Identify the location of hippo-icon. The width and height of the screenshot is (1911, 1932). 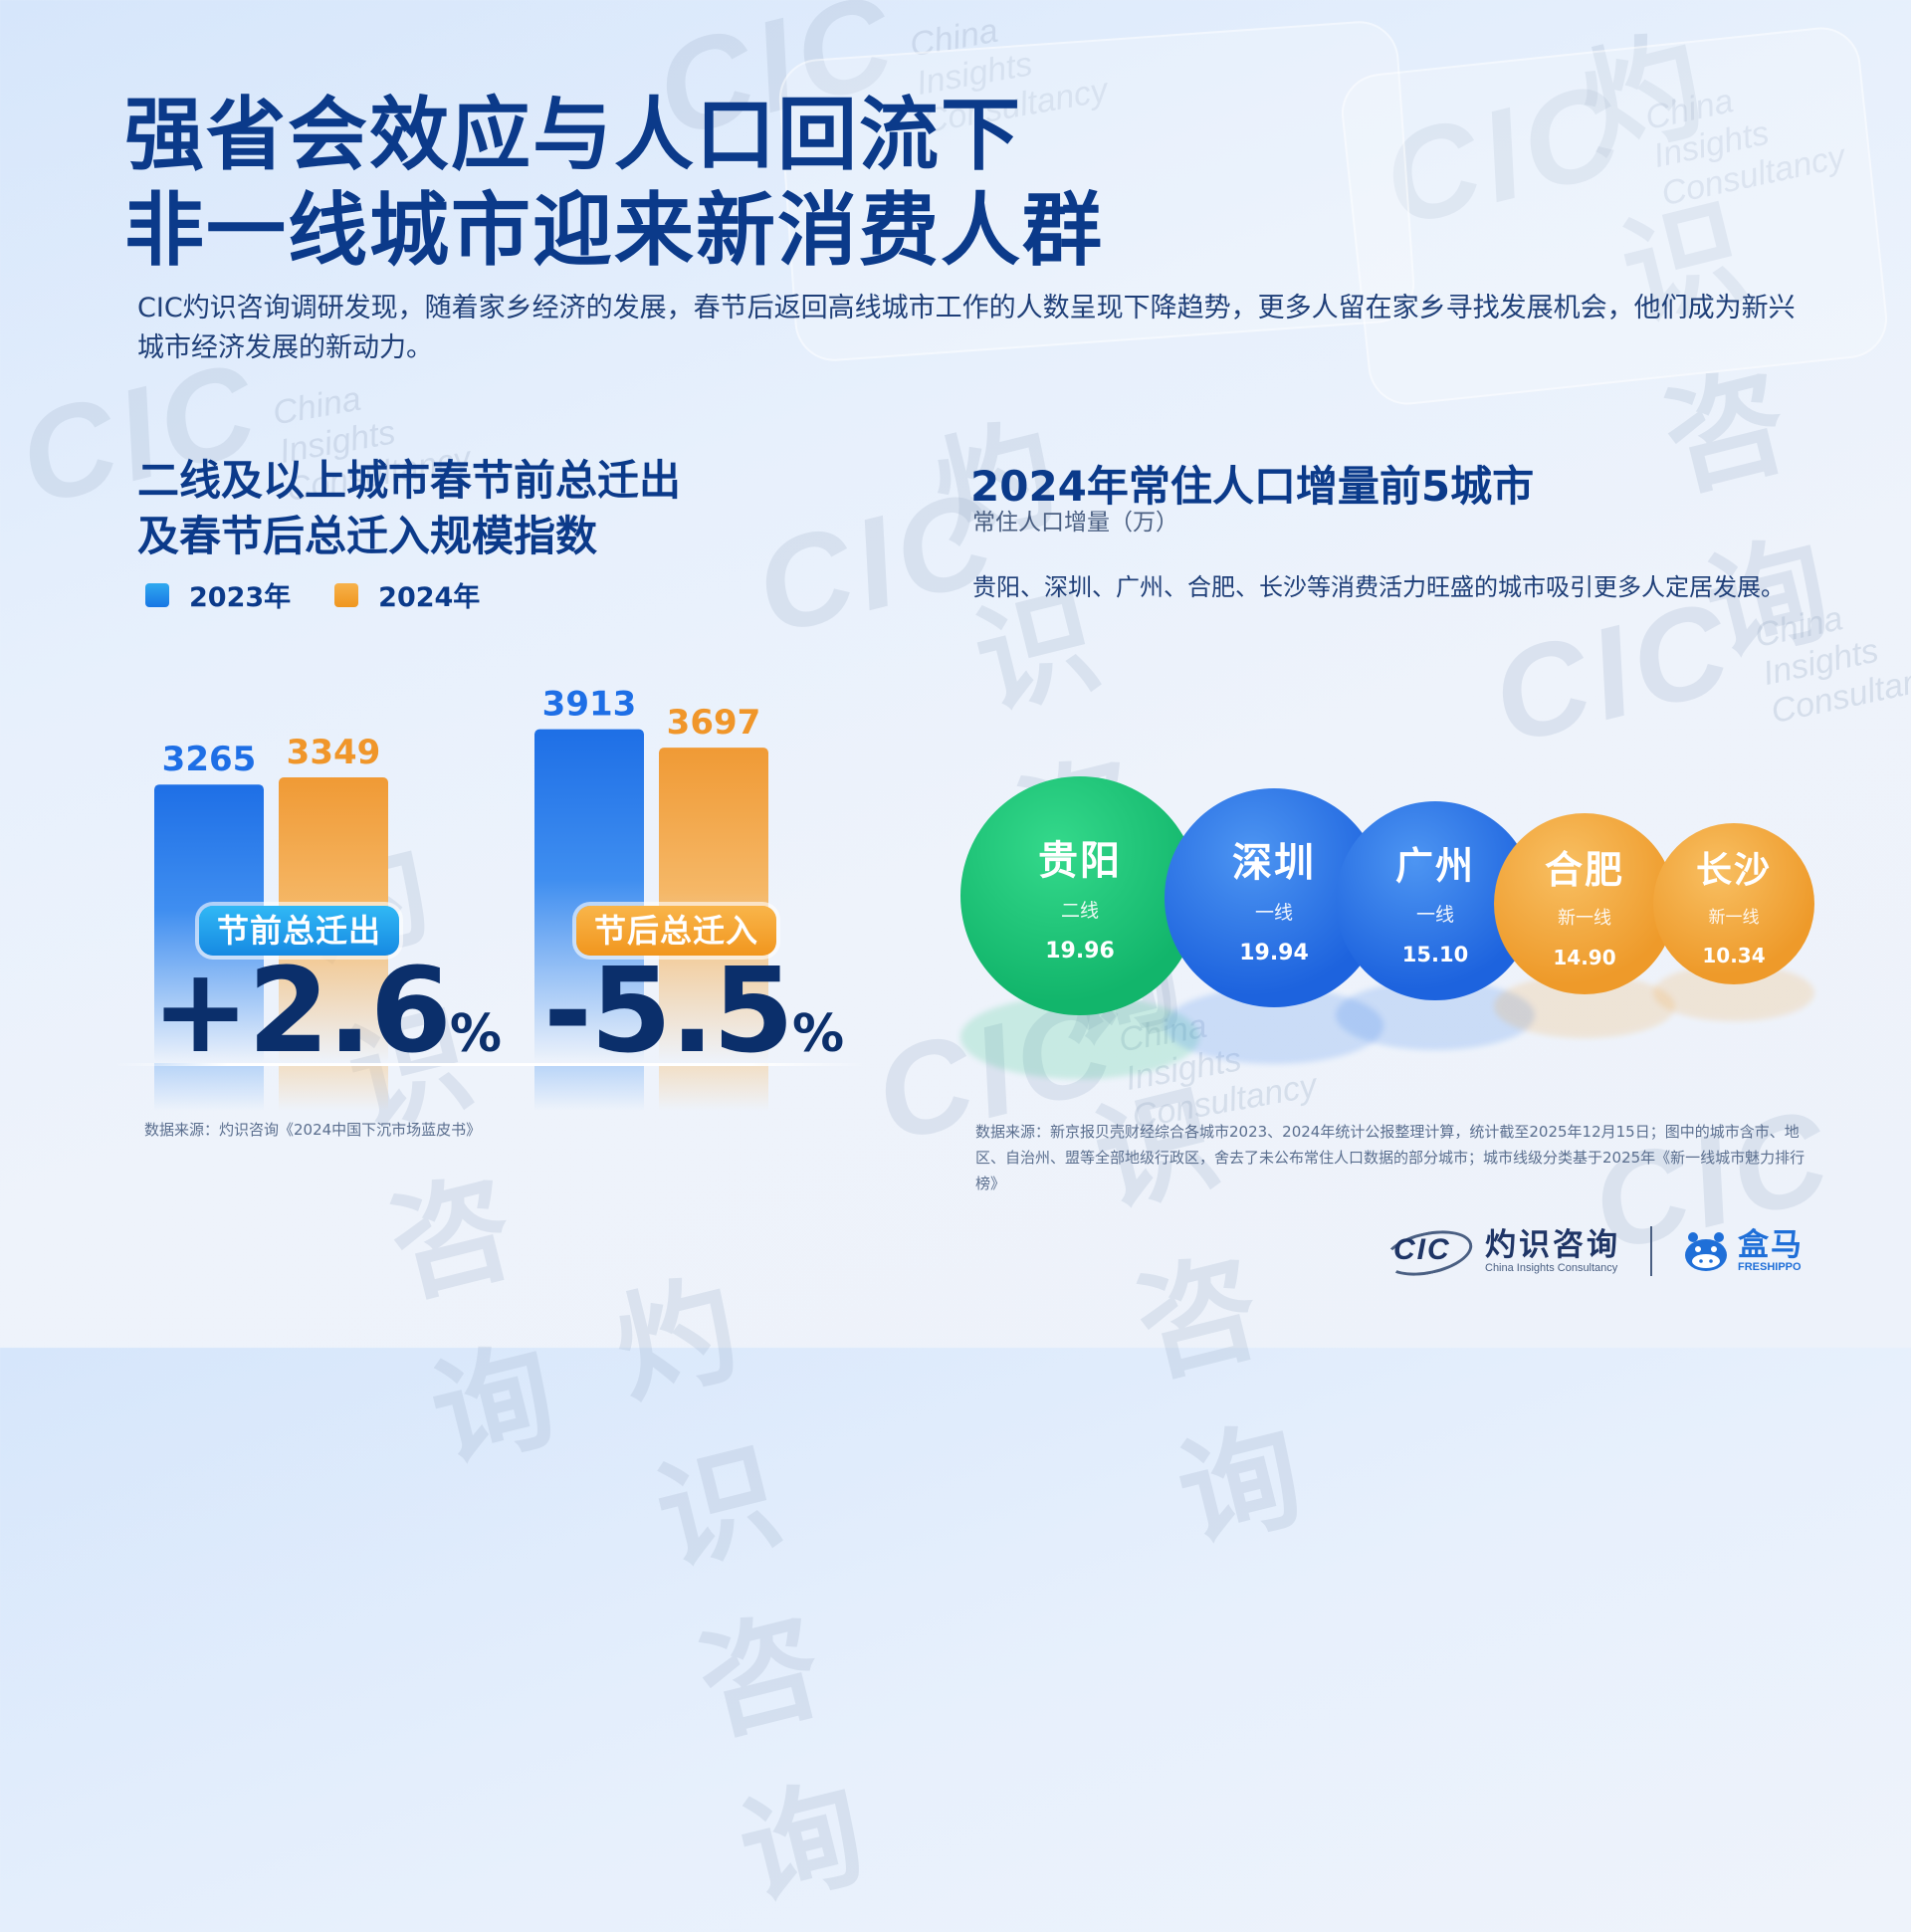
(1706, 1251).